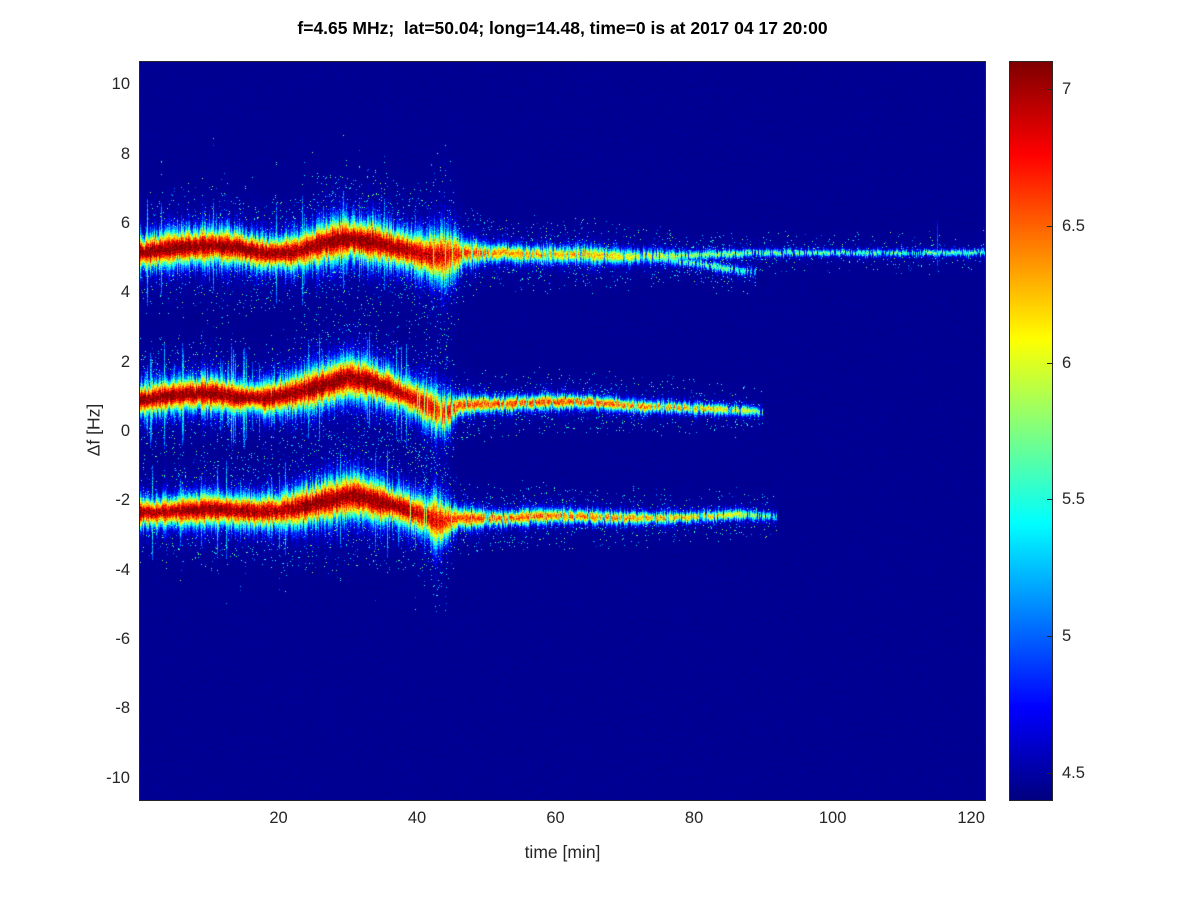 The height and width of the screenshot is (900, 1200). Describe the element at coordinates (125, 361) in the screenshot. I see `y-tick-label: 2` at that location.